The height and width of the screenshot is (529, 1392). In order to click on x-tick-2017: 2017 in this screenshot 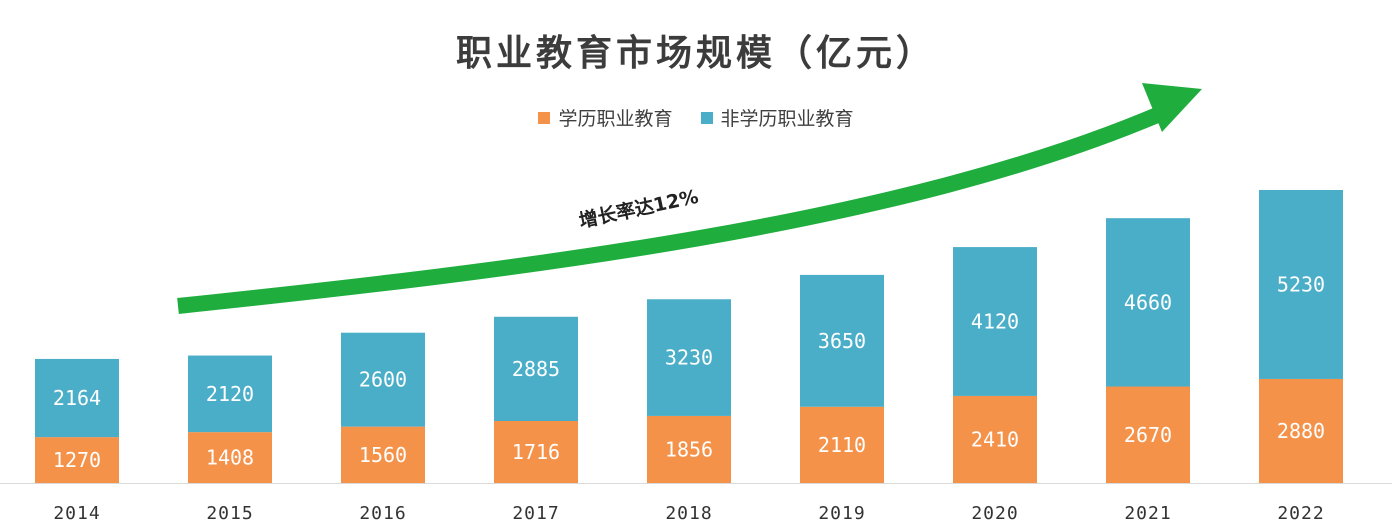, I will do `click(535, 513)`.